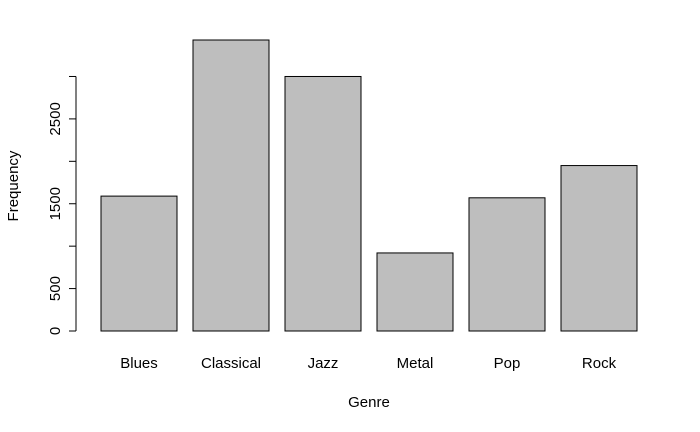 The width and height of the screenshot is (700, 432). What do you see at coordinates (13, 185) in the screenshot?
I see `y-axis-label: Frequency` at bounding box center [13, 185].